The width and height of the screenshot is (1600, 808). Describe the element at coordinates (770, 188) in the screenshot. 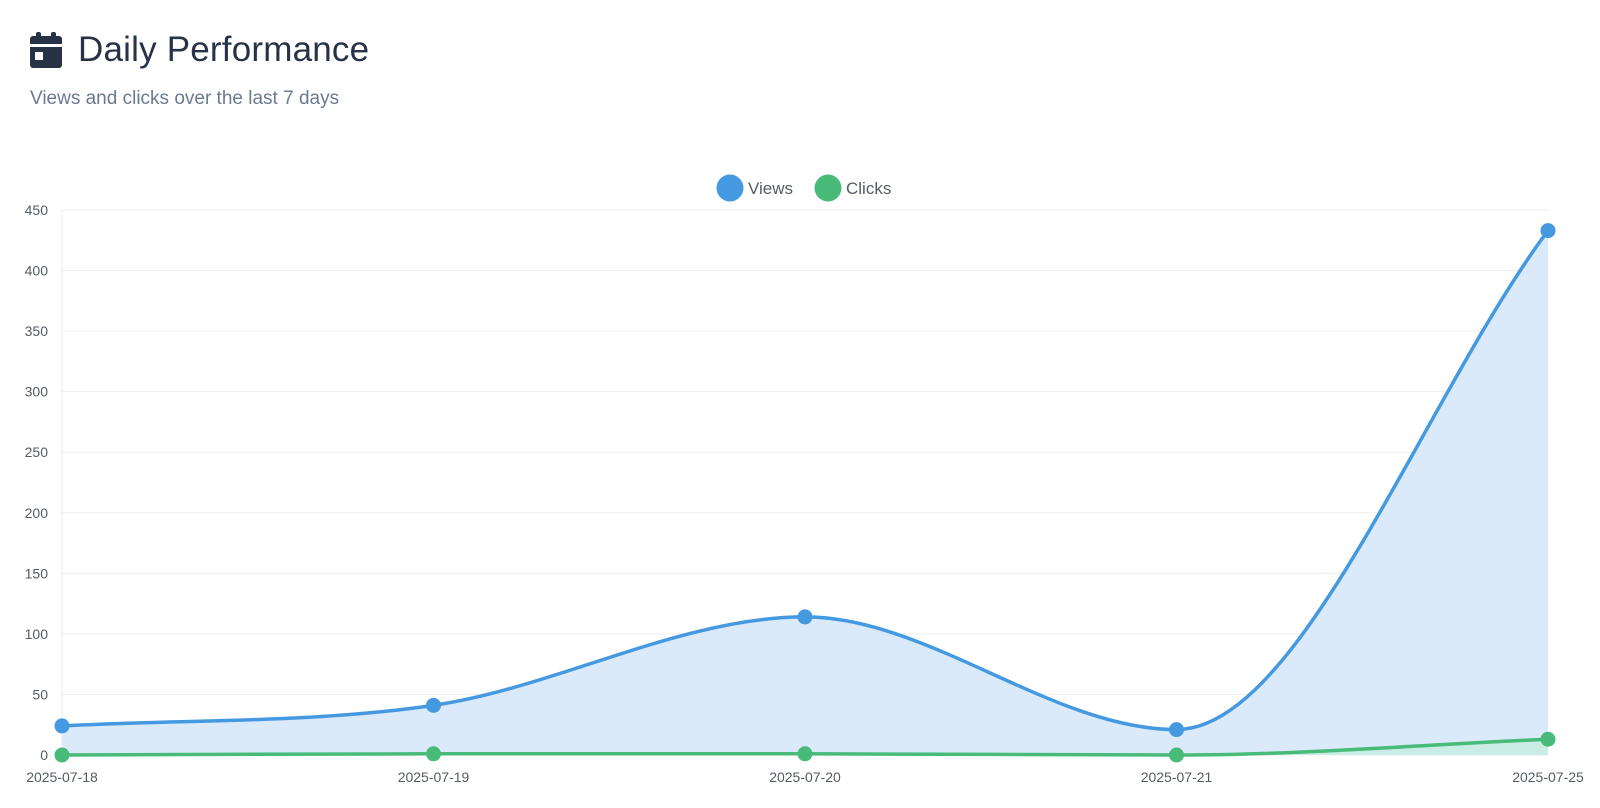

I see `legend-label-views: Views` at that location.